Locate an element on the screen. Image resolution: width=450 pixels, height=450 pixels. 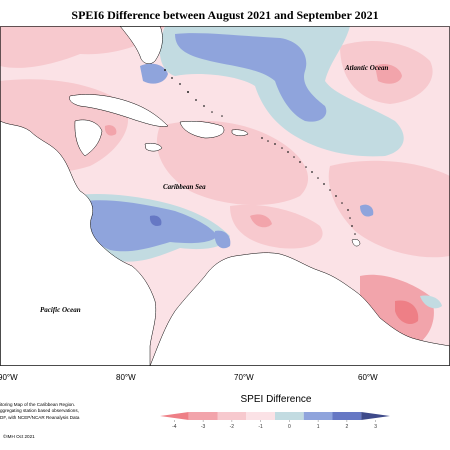
legend-tick-label: -3 is located at coordinates (203, 427).